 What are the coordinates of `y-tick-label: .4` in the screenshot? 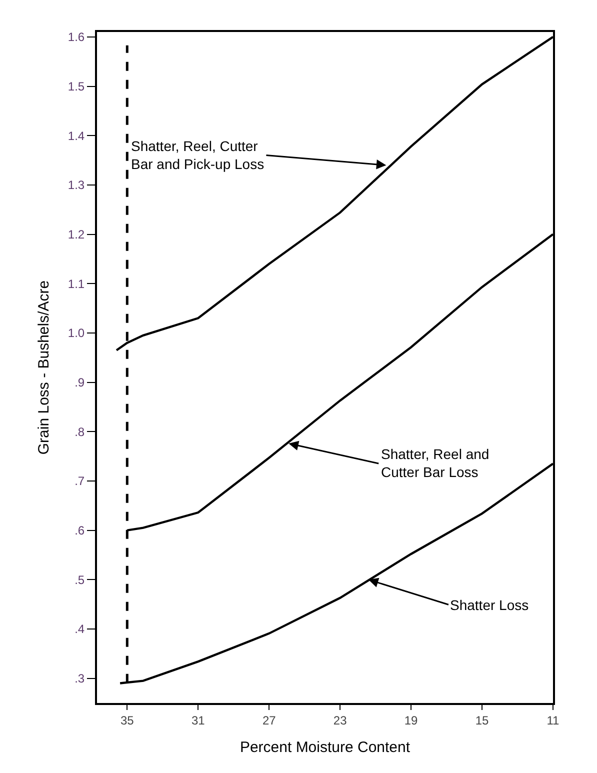 It's located at (79, 629).